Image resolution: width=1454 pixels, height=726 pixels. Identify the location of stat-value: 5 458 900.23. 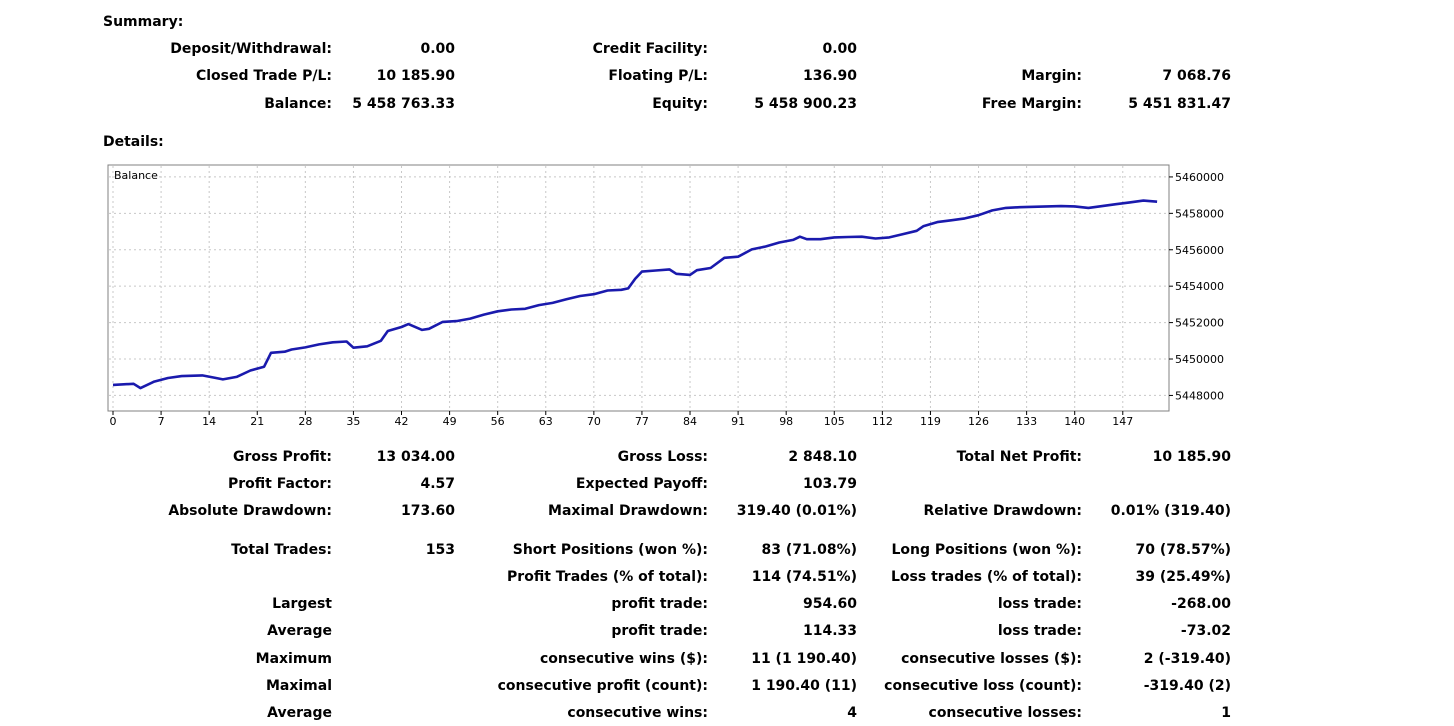
(805, 104).